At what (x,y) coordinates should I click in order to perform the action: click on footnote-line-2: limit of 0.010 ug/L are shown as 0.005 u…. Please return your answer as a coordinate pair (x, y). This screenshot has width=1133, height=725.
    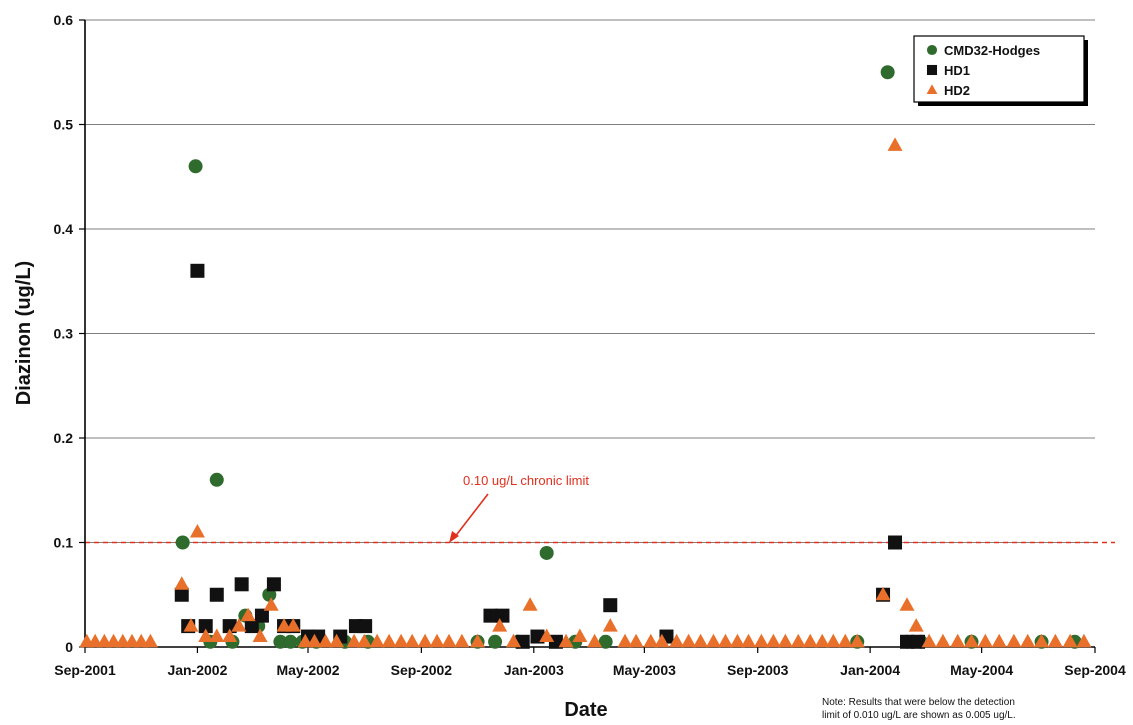
    Looking at the image, I should click on (919, 715).